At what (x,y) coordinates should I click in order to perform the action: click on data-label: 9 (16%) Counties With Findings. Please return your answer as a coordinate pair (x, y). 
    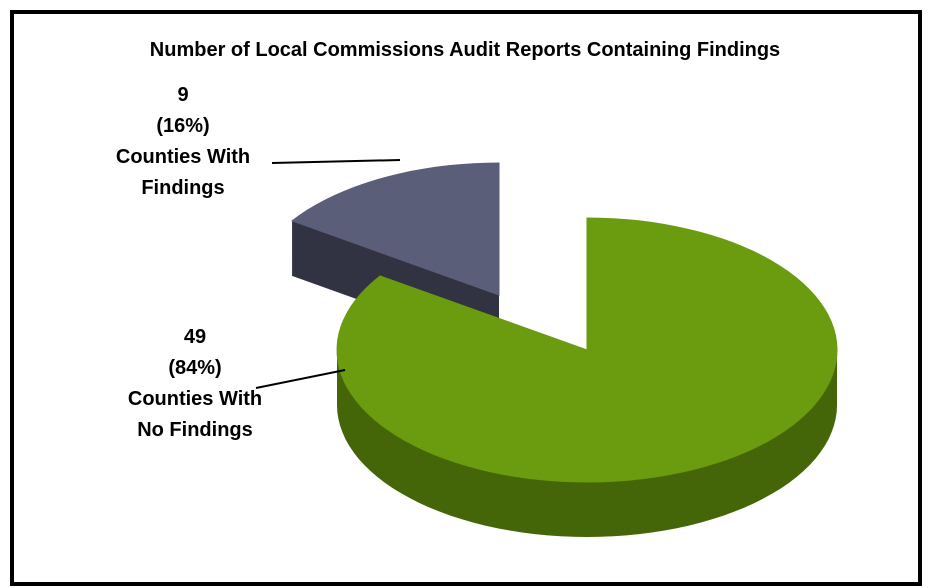
    Looking at the image, I should click on (183, 142).